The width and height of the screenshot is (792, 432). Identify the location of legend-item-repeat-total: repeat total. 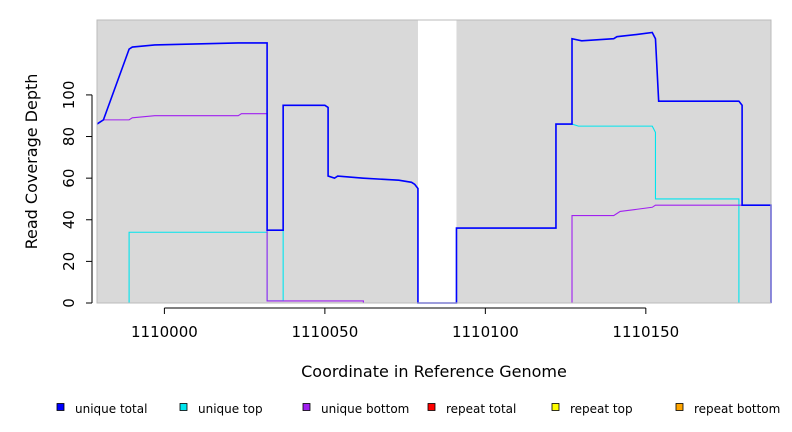
(471, 409).